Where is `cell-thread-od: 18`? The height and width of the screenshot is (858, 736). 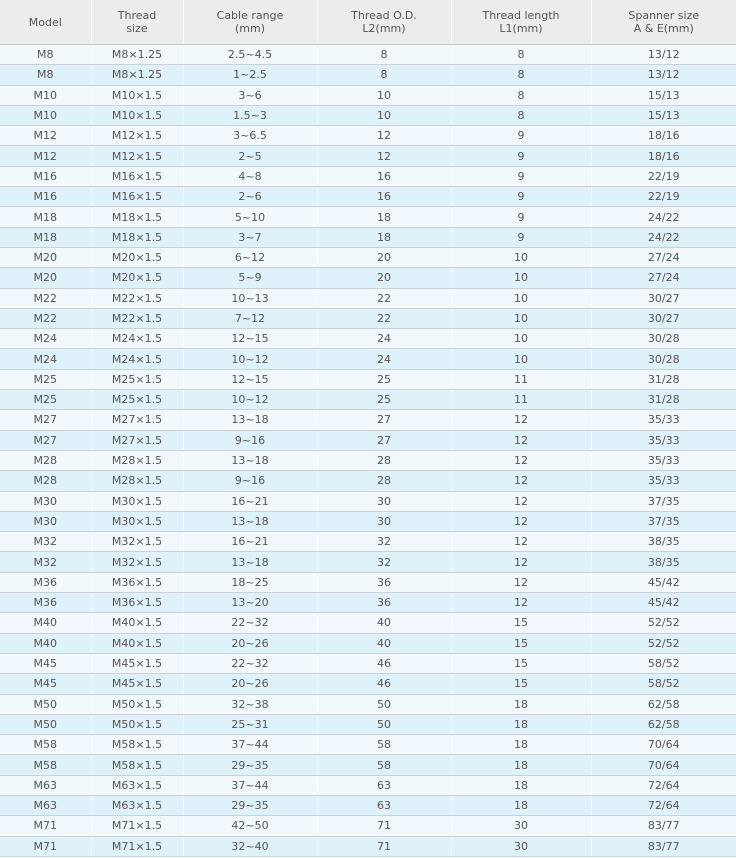 cell-thread-od: 18 is located at coordinates (384, 237).